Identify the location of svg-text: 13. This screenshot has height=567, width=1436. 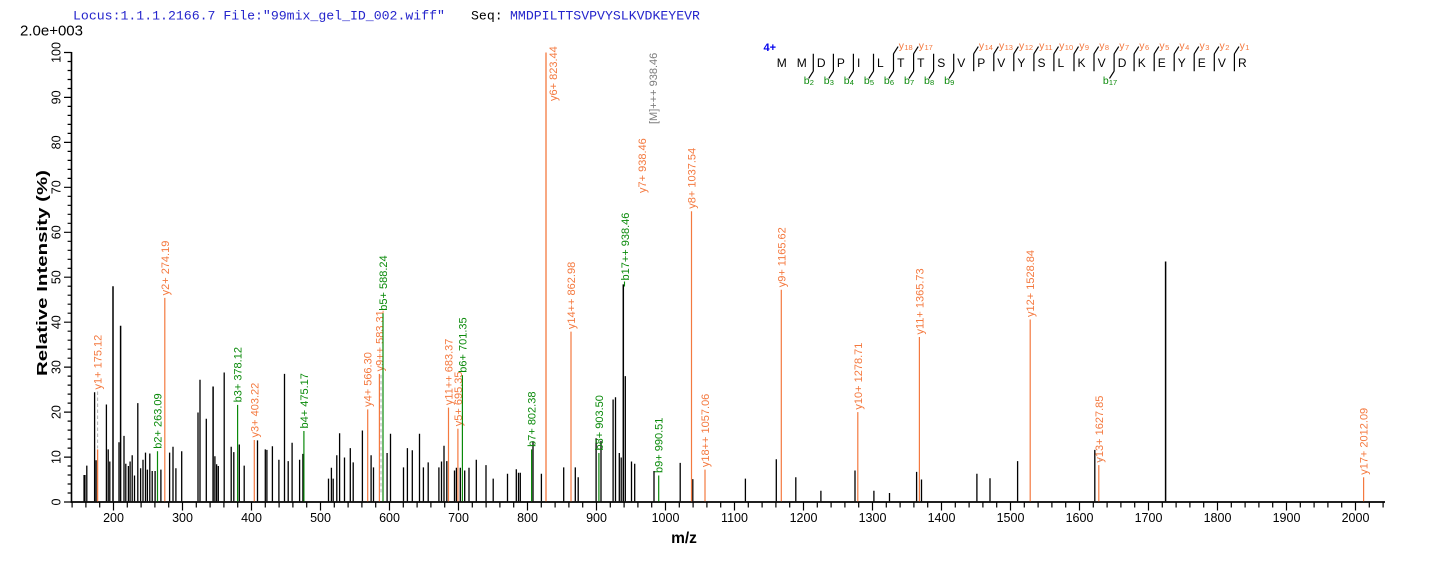
(1009, 47).